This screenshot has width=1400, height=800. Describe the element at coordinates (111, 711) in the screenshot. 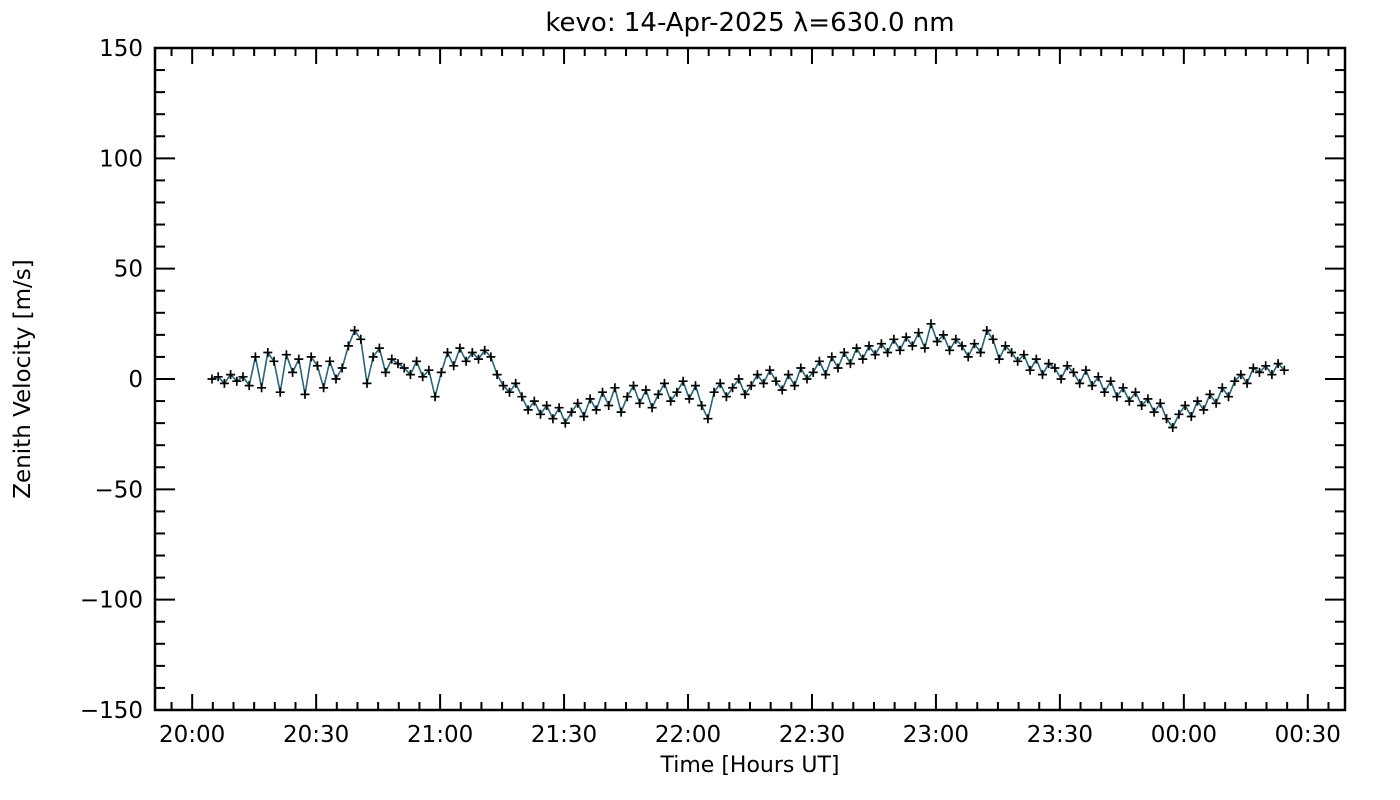

I see `y-tick-label: −150` at that location.